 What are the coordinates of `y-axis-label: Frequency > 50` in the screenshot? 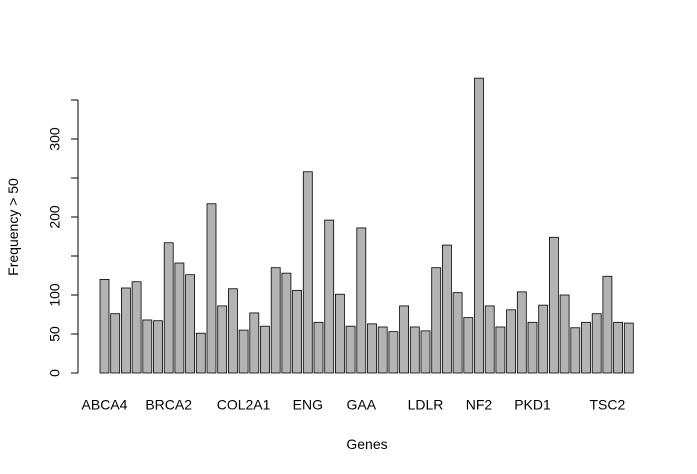 It's located at (13, 227).